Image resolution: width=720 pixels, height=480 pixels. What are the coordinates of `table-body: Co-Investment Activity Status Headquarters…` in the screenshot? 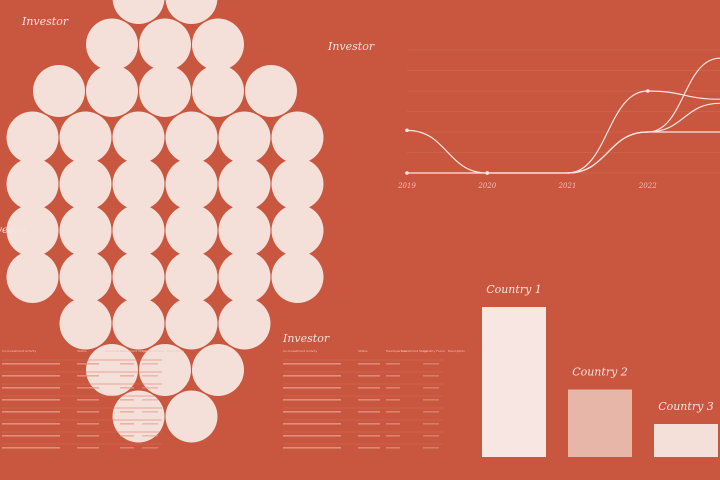 It's located at (233, 399).